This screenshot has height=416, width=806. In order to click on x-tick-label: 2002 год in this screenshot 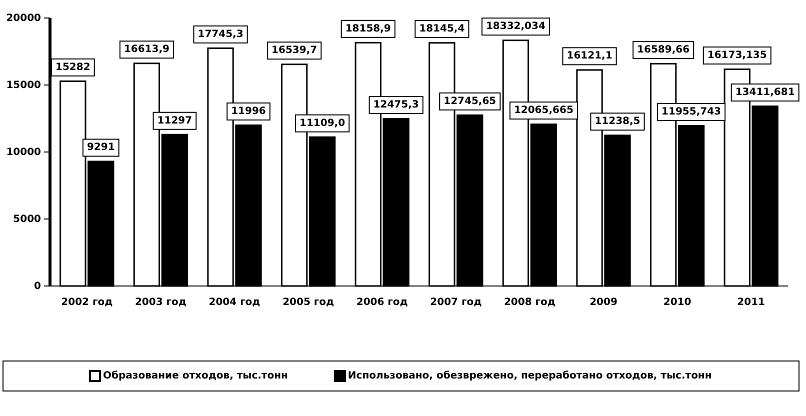, I will do `click(87, 302)`.